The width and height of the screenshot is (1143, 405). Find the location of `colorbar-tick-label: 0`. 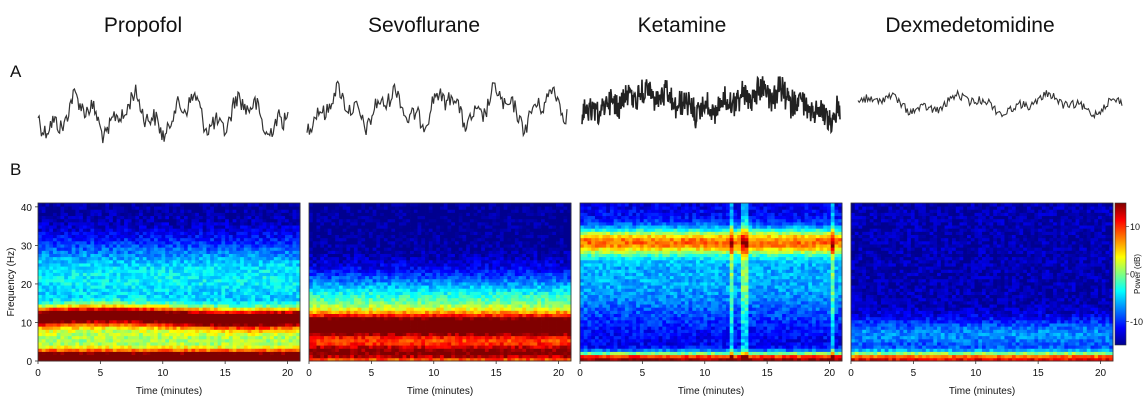

colorbar-tick-label: 0 is located at coordinates (1132, 275).